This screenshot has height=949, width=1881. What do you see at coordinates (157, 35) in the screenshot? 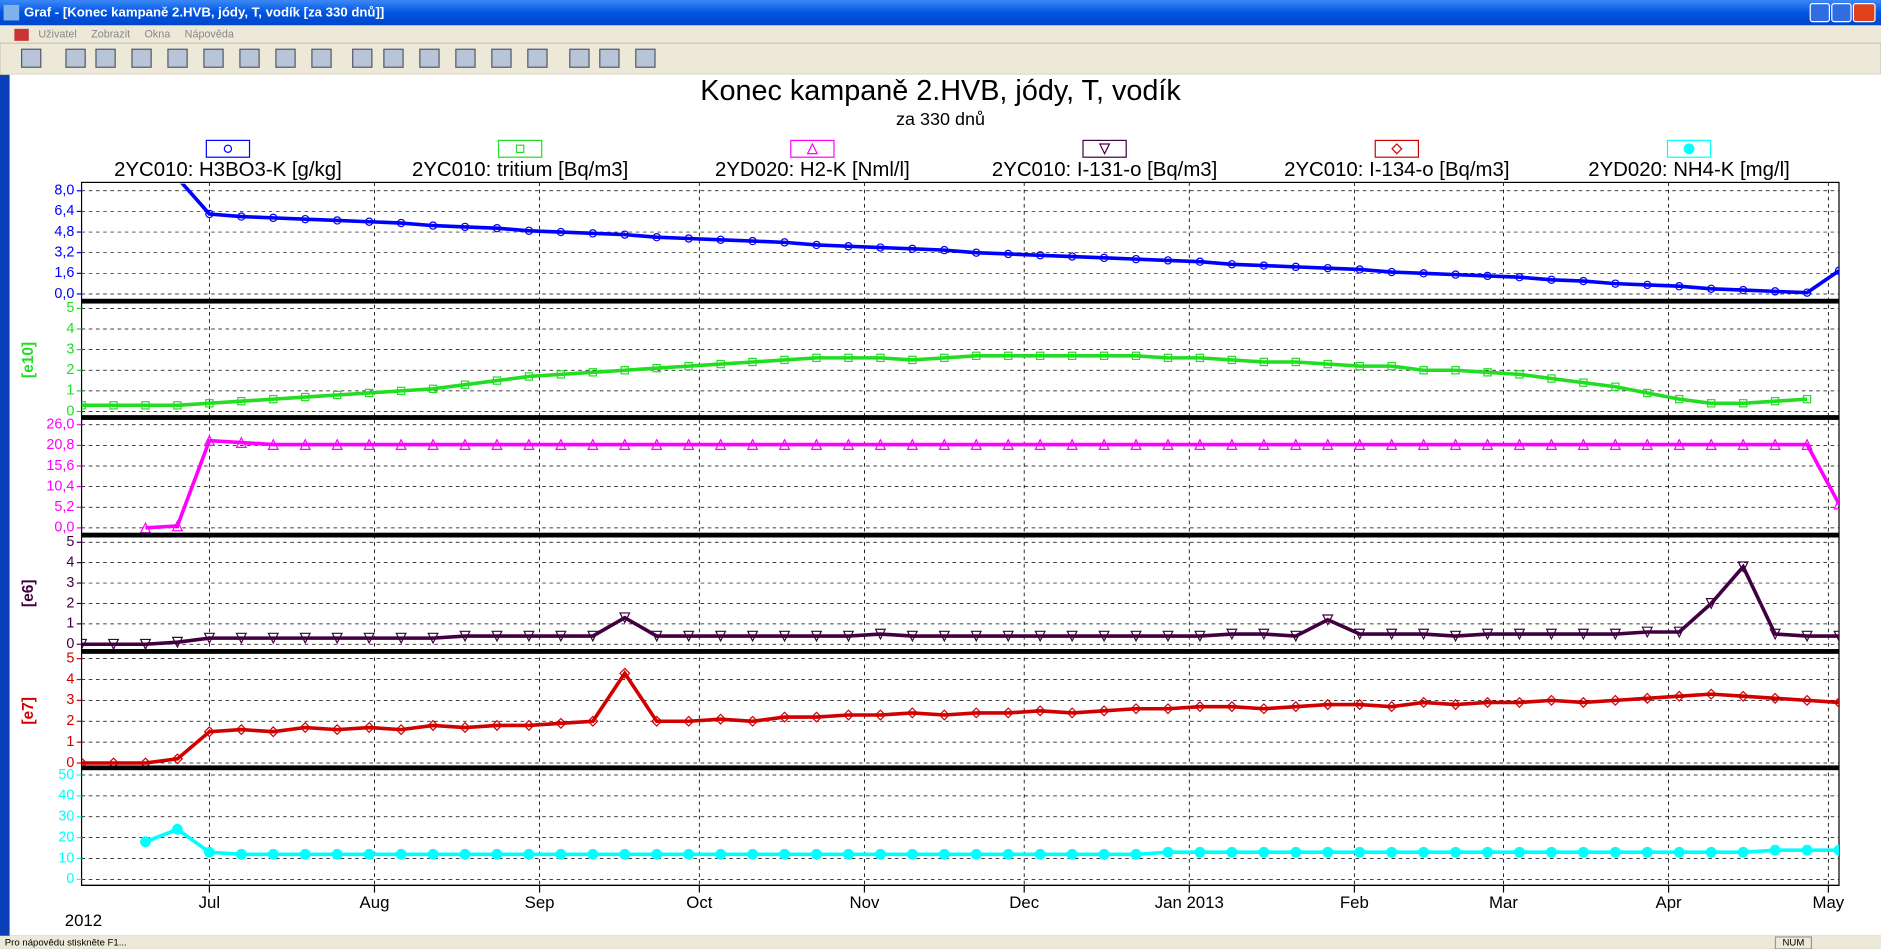
I see `menu-item: Okna` at bounding box center [157, 35].